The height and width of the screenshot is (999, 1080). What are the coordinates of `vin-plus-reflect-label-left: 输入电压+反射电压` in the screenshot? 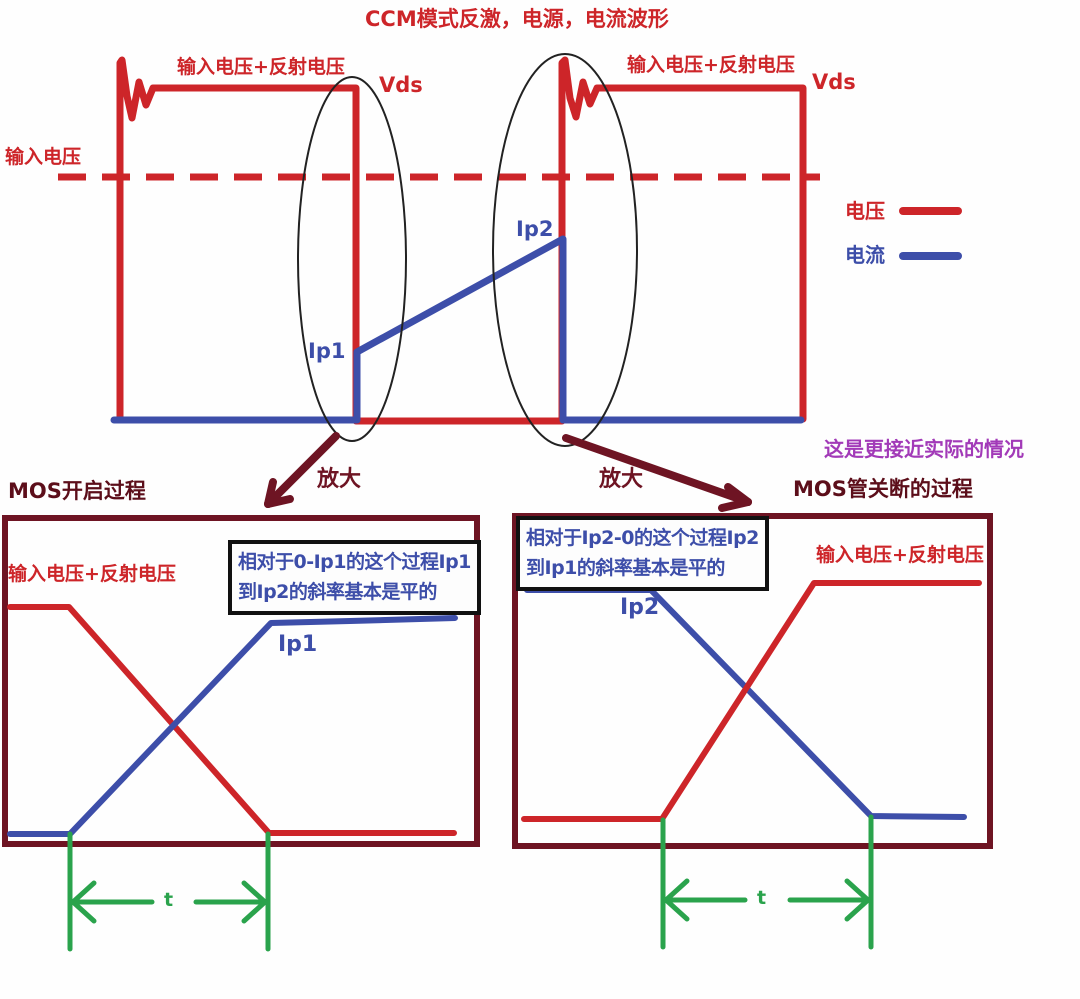 It's located at (261, 67).